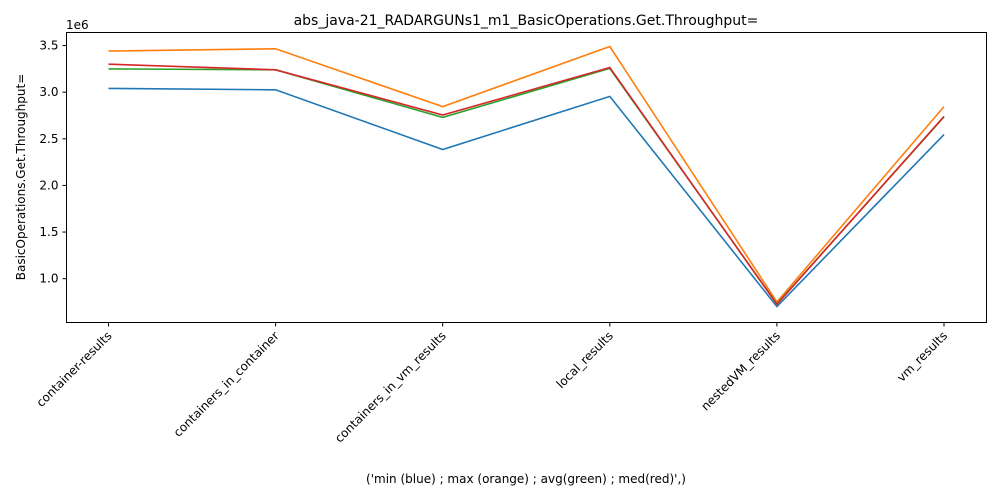  I want to click on x-tick-label: nestedVM_results, so click(740, 371).